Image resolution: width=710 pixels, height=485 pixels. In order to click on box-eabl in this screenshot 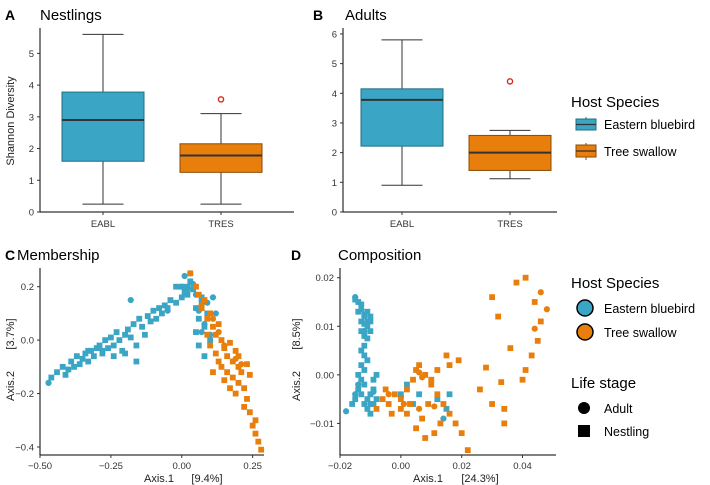, I will do `click(103, 126)`.